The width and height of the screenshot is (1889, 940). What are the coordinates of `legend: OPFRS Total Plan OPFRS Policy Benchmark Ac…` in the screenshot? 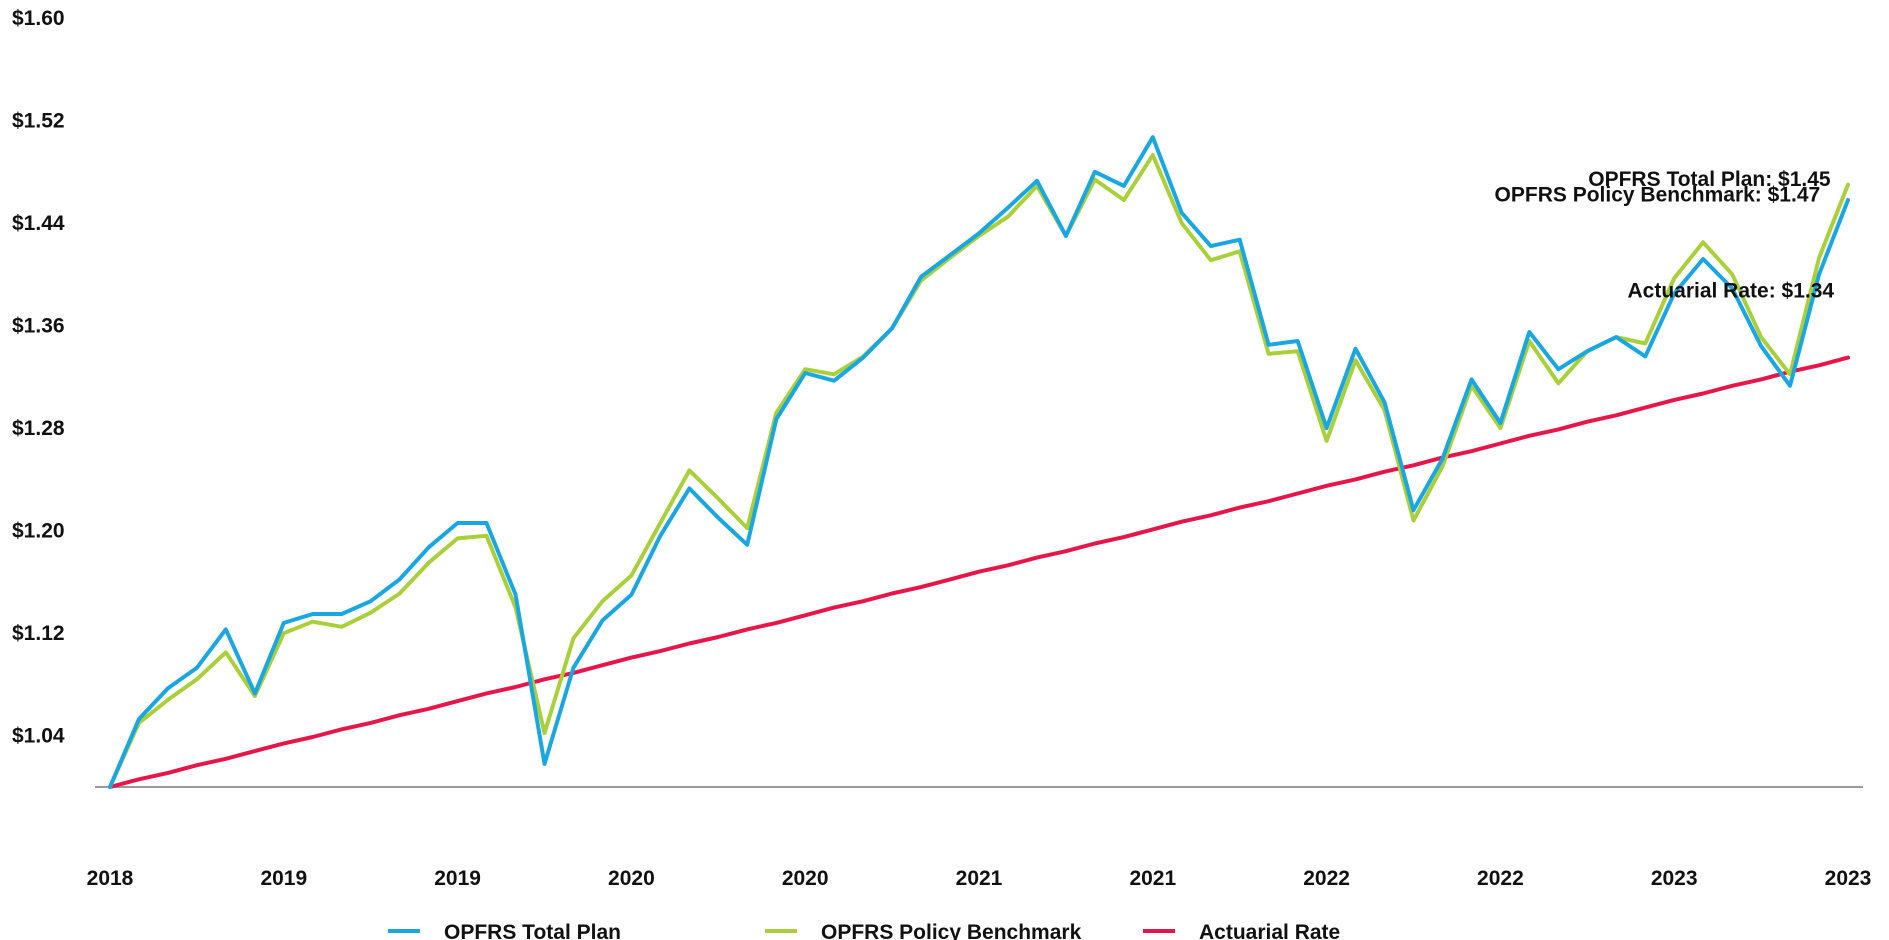 It's located at (864, 930).